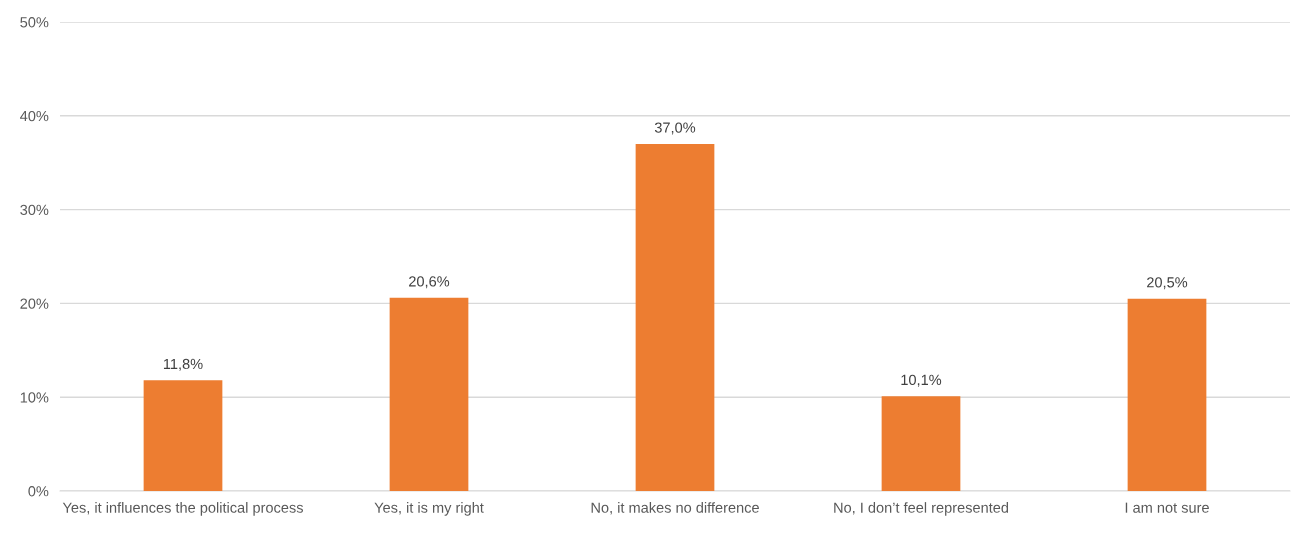 This screenshot has width=1292, height=545. What do you see at coordinates (34, 397) in the screenshot?
I see `y-tick-label: 10%` at bounding box center [34, 397].